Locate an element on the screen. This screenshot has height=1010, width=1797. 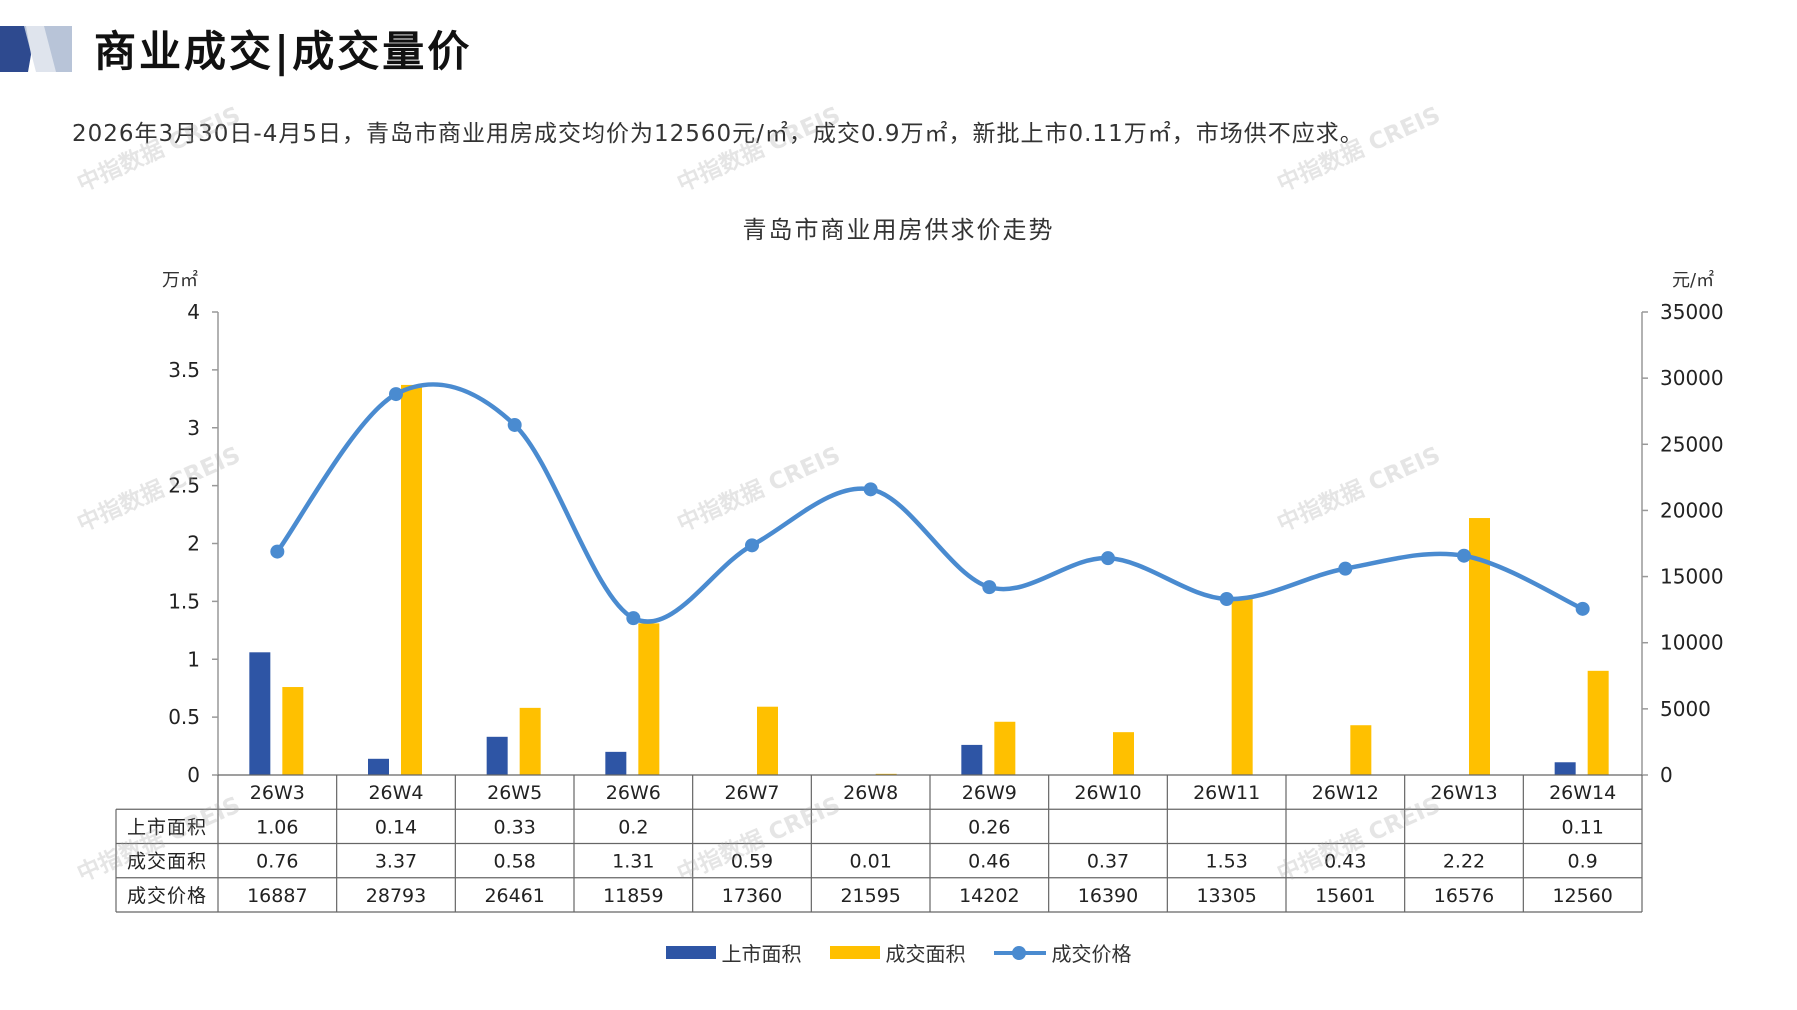
data-label: 16887 is located at coordinates (277, 896).